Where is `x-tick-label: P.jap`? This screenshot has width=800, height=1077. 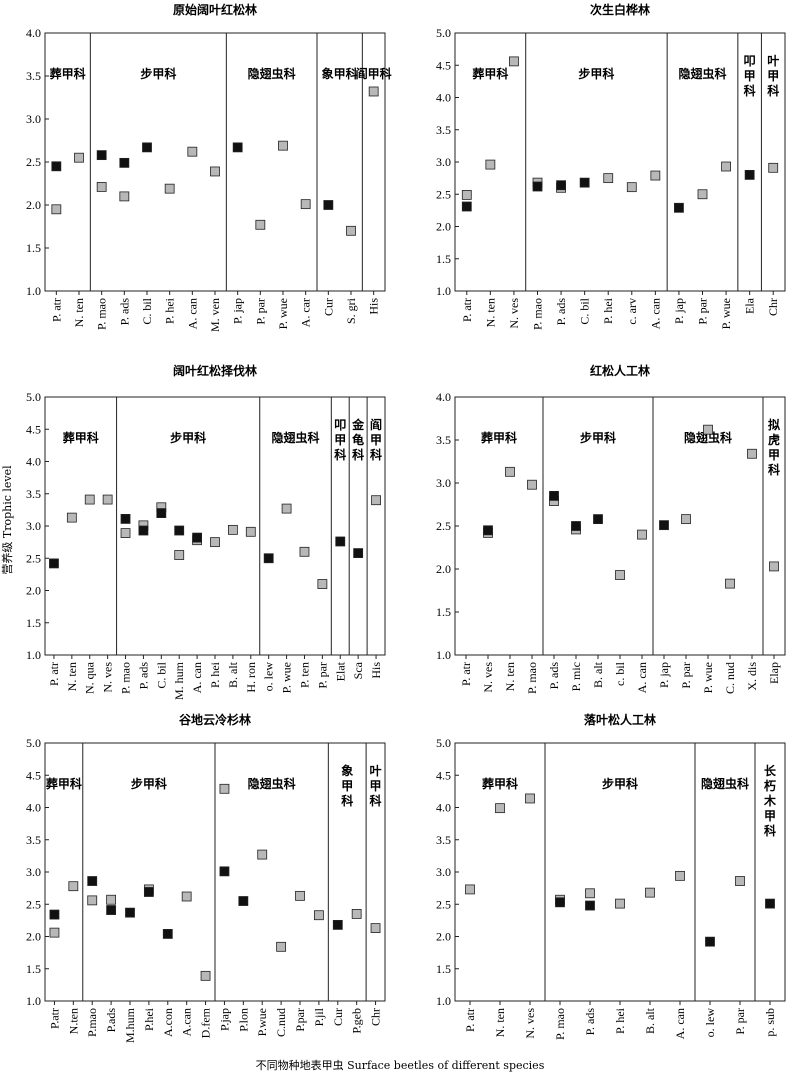
x-tick-label: P.jap is located at coordinates (224, 1019).